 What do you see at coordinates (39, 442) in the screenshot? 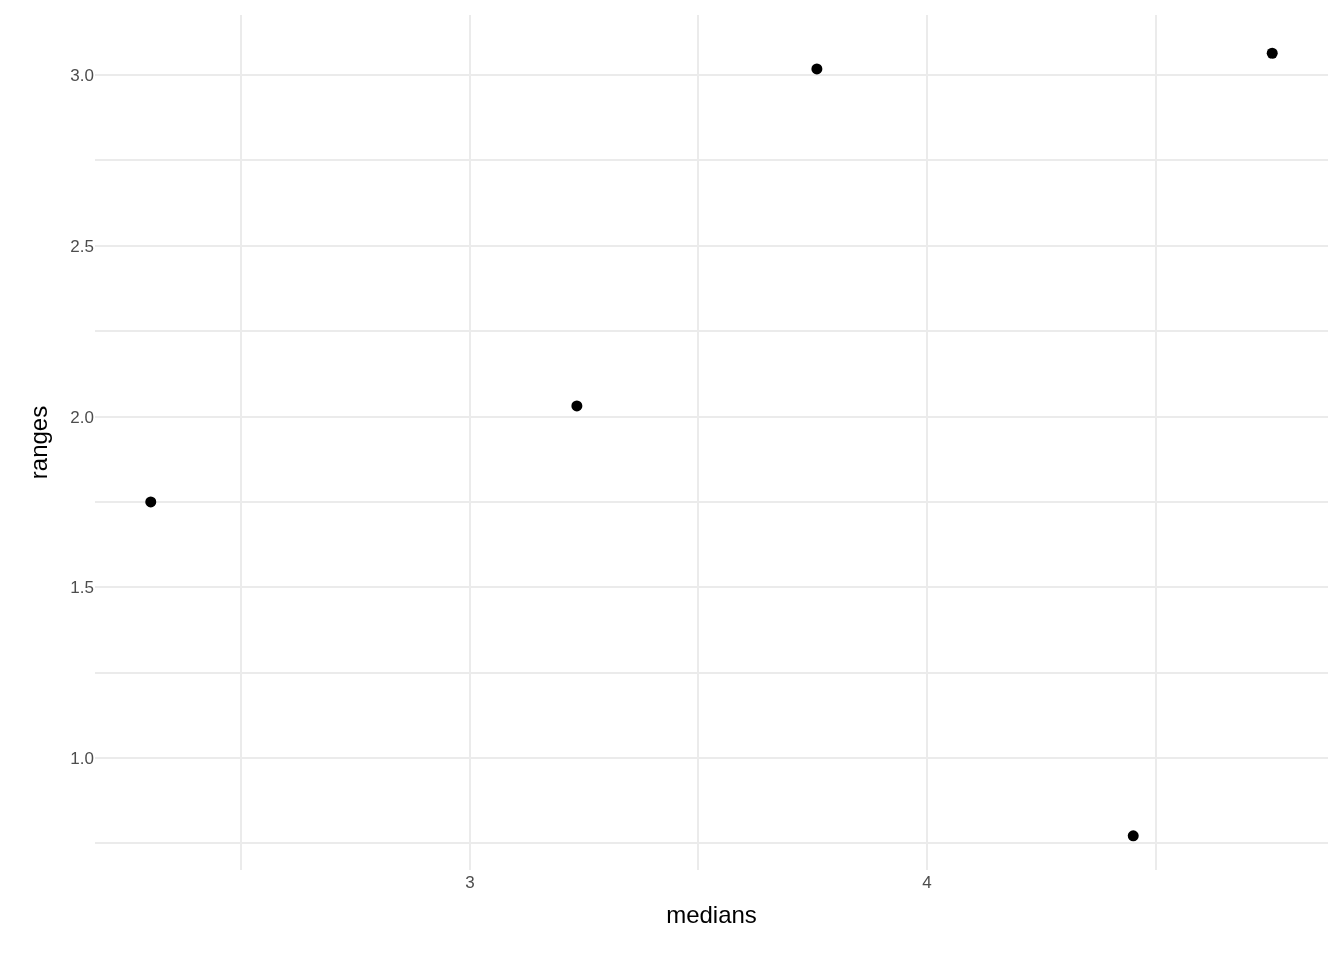
I see `y-axis-title: ranges` at bounding box center [39, 442].